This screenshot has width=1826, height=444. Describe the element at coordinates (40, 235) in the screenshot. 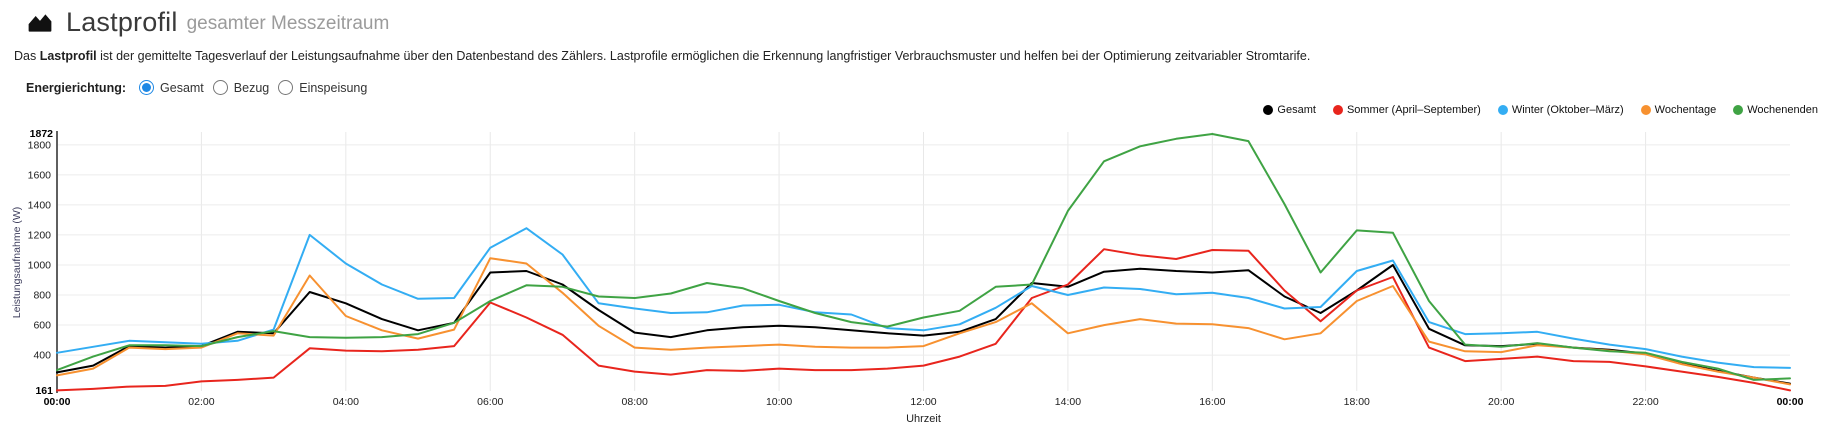

I see `svg-text: 1200` at that location.